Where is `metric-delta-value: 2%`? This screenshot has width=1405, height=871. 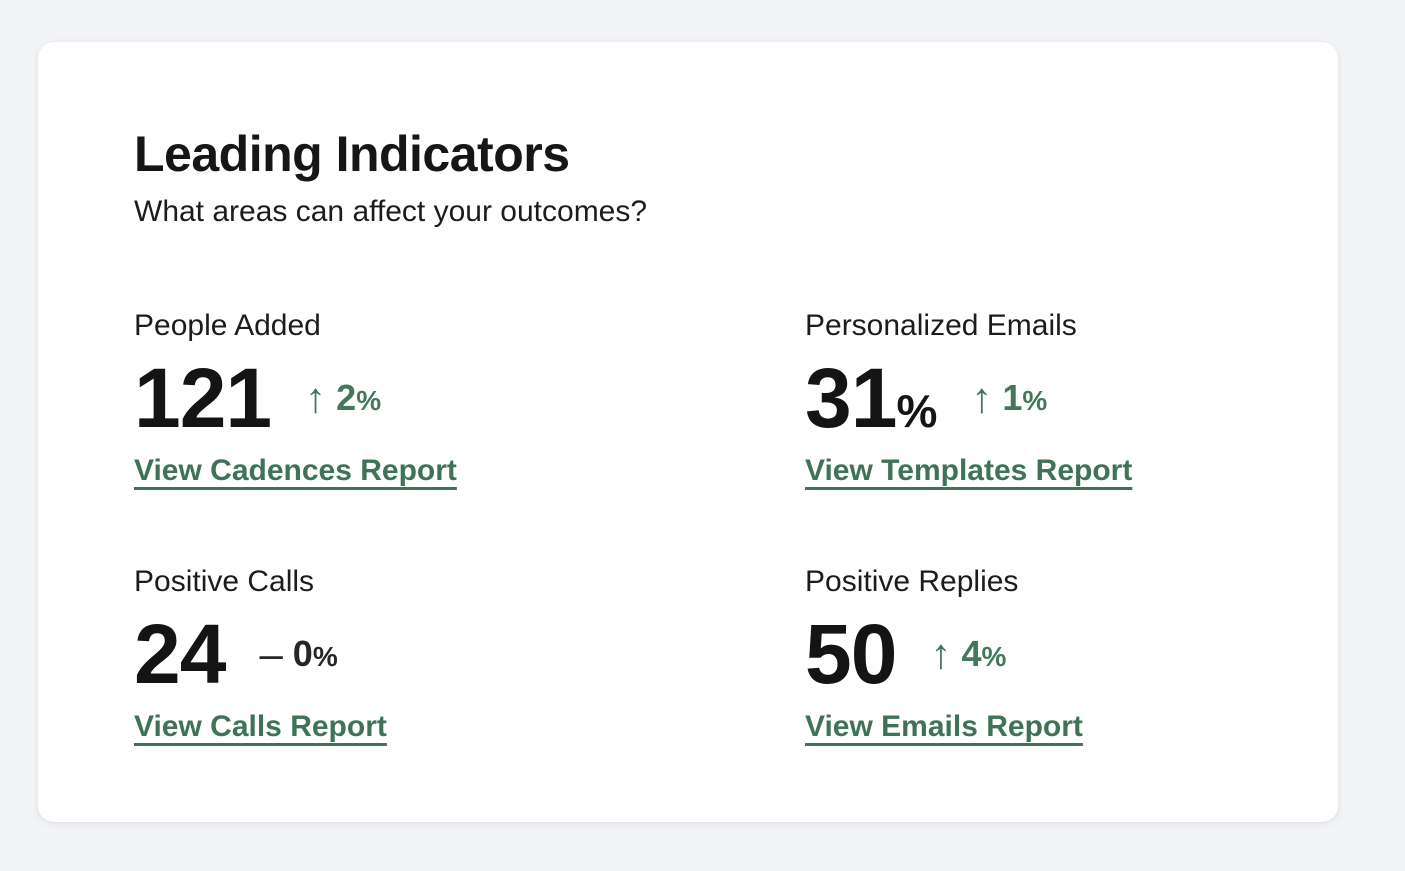 metric-delta-value: 2% is located at coordinates (359, 397).